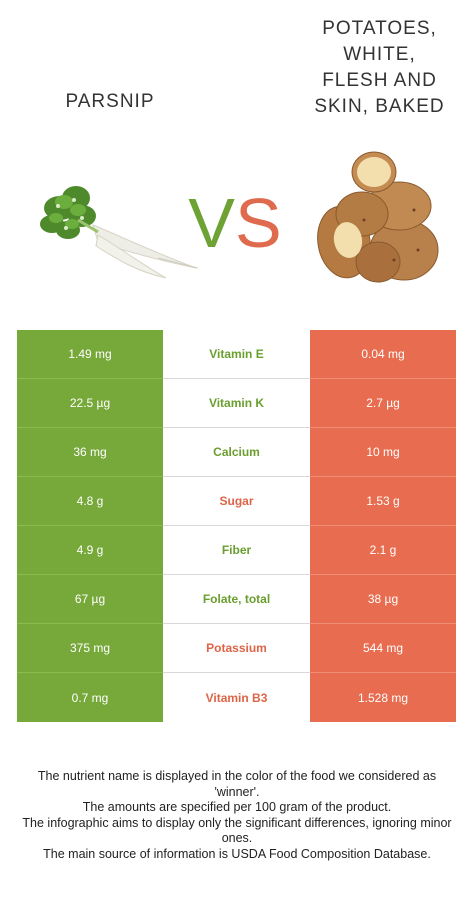 The width and height of the screenshot is (474, 910). What do you see at coordinates (90, 550) in the screenshot?
I see `parsnip-value-cell: 4.9 g` at bounding box center [90, 550].